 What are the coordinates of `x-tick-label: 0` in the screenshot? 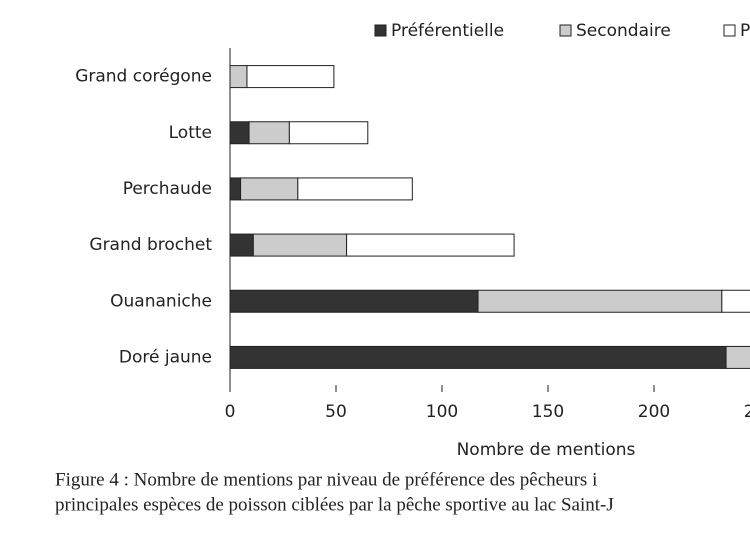 It's located at (230, 412).